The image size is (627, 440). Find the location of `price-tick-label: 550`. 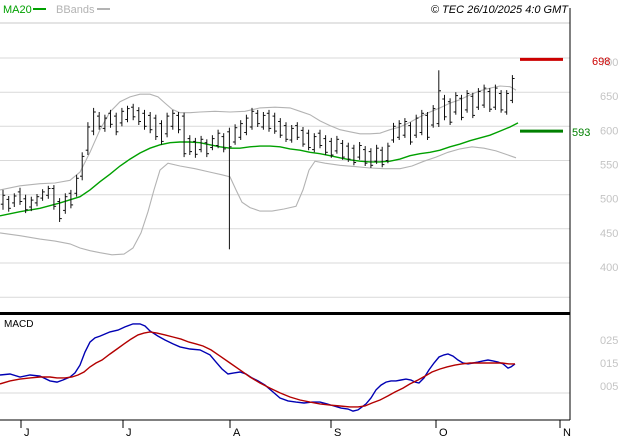

price-tick-label: 550 is located at coordinates (609, 166).